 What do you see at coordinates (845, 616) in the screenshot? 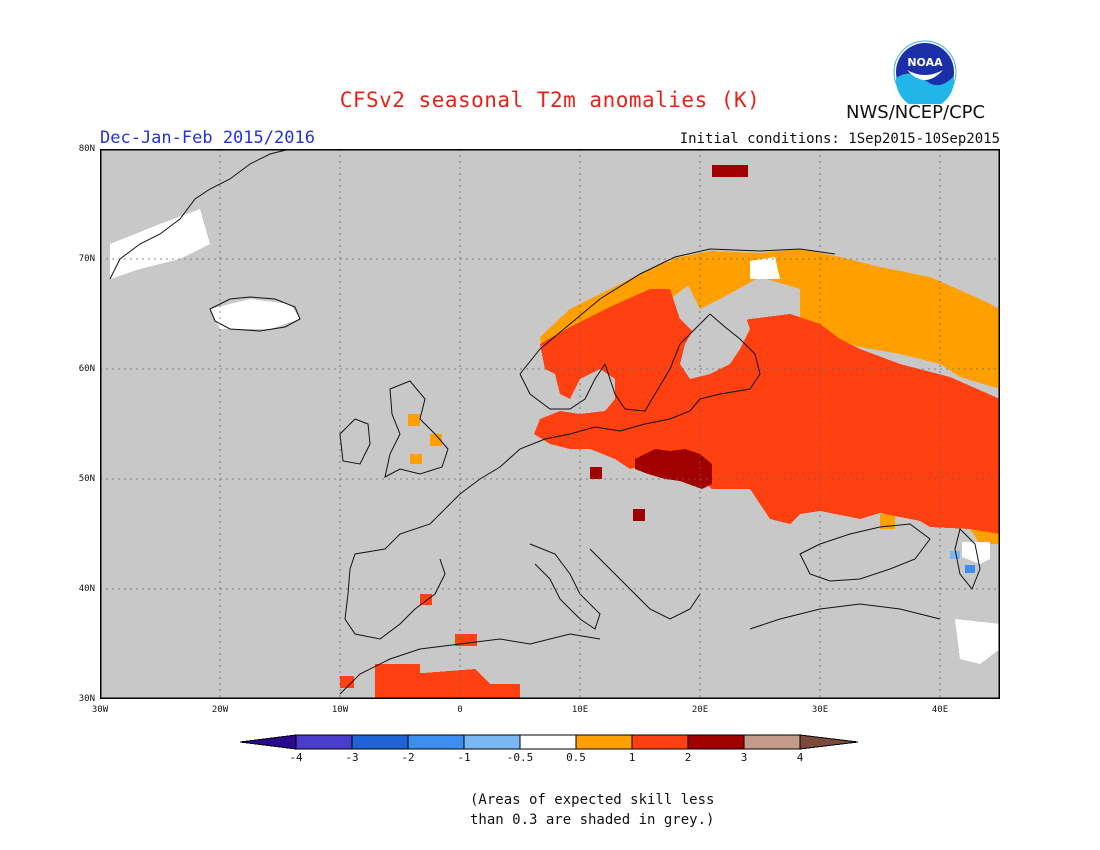
I see `coastline-turkey` at bounding box center [845, 616].